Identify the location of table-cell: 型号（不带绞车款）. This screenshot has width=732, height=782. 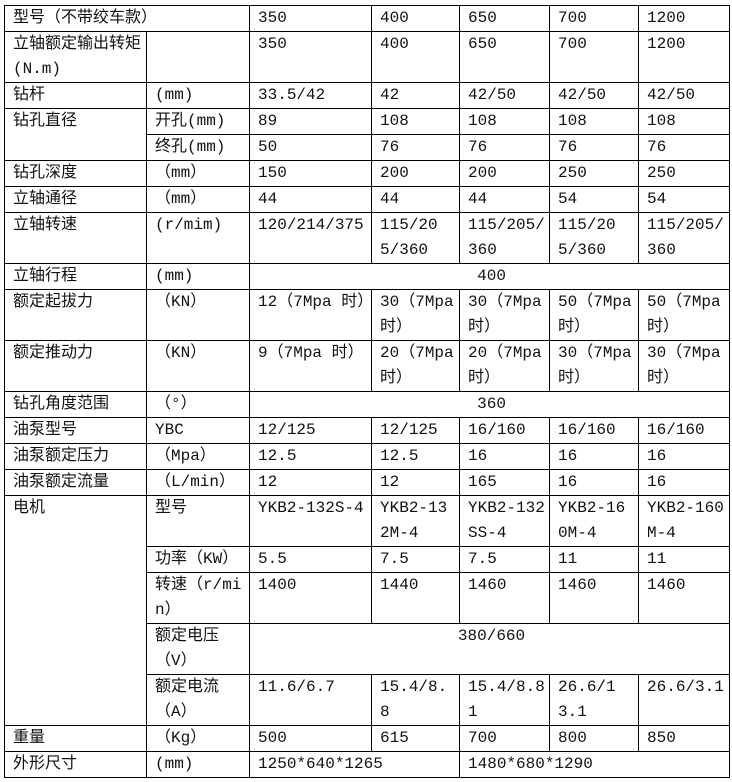
(127, 18).